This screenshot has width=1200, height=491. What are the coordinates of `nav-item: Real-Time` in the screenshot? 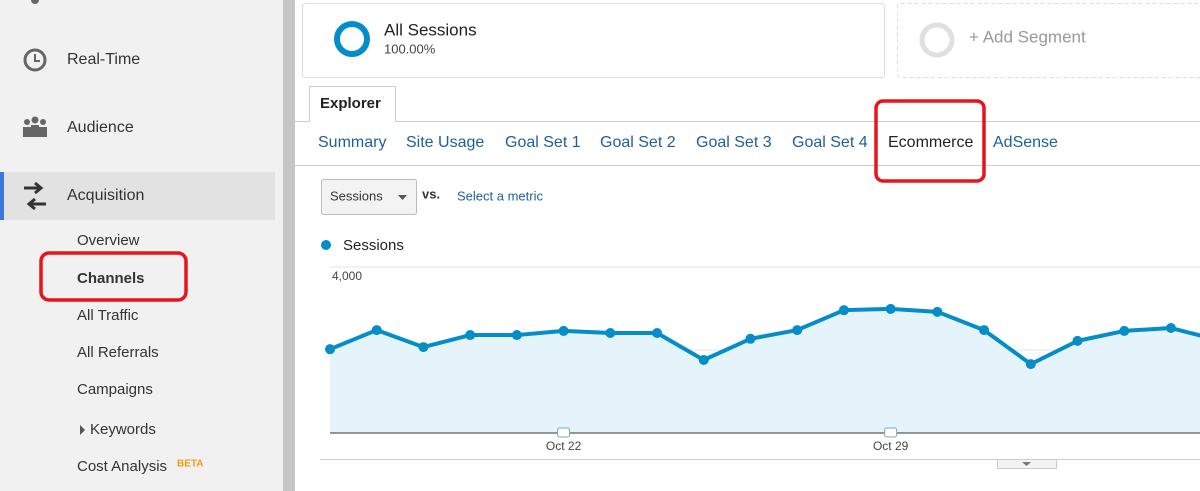 It's located at (103, 59).